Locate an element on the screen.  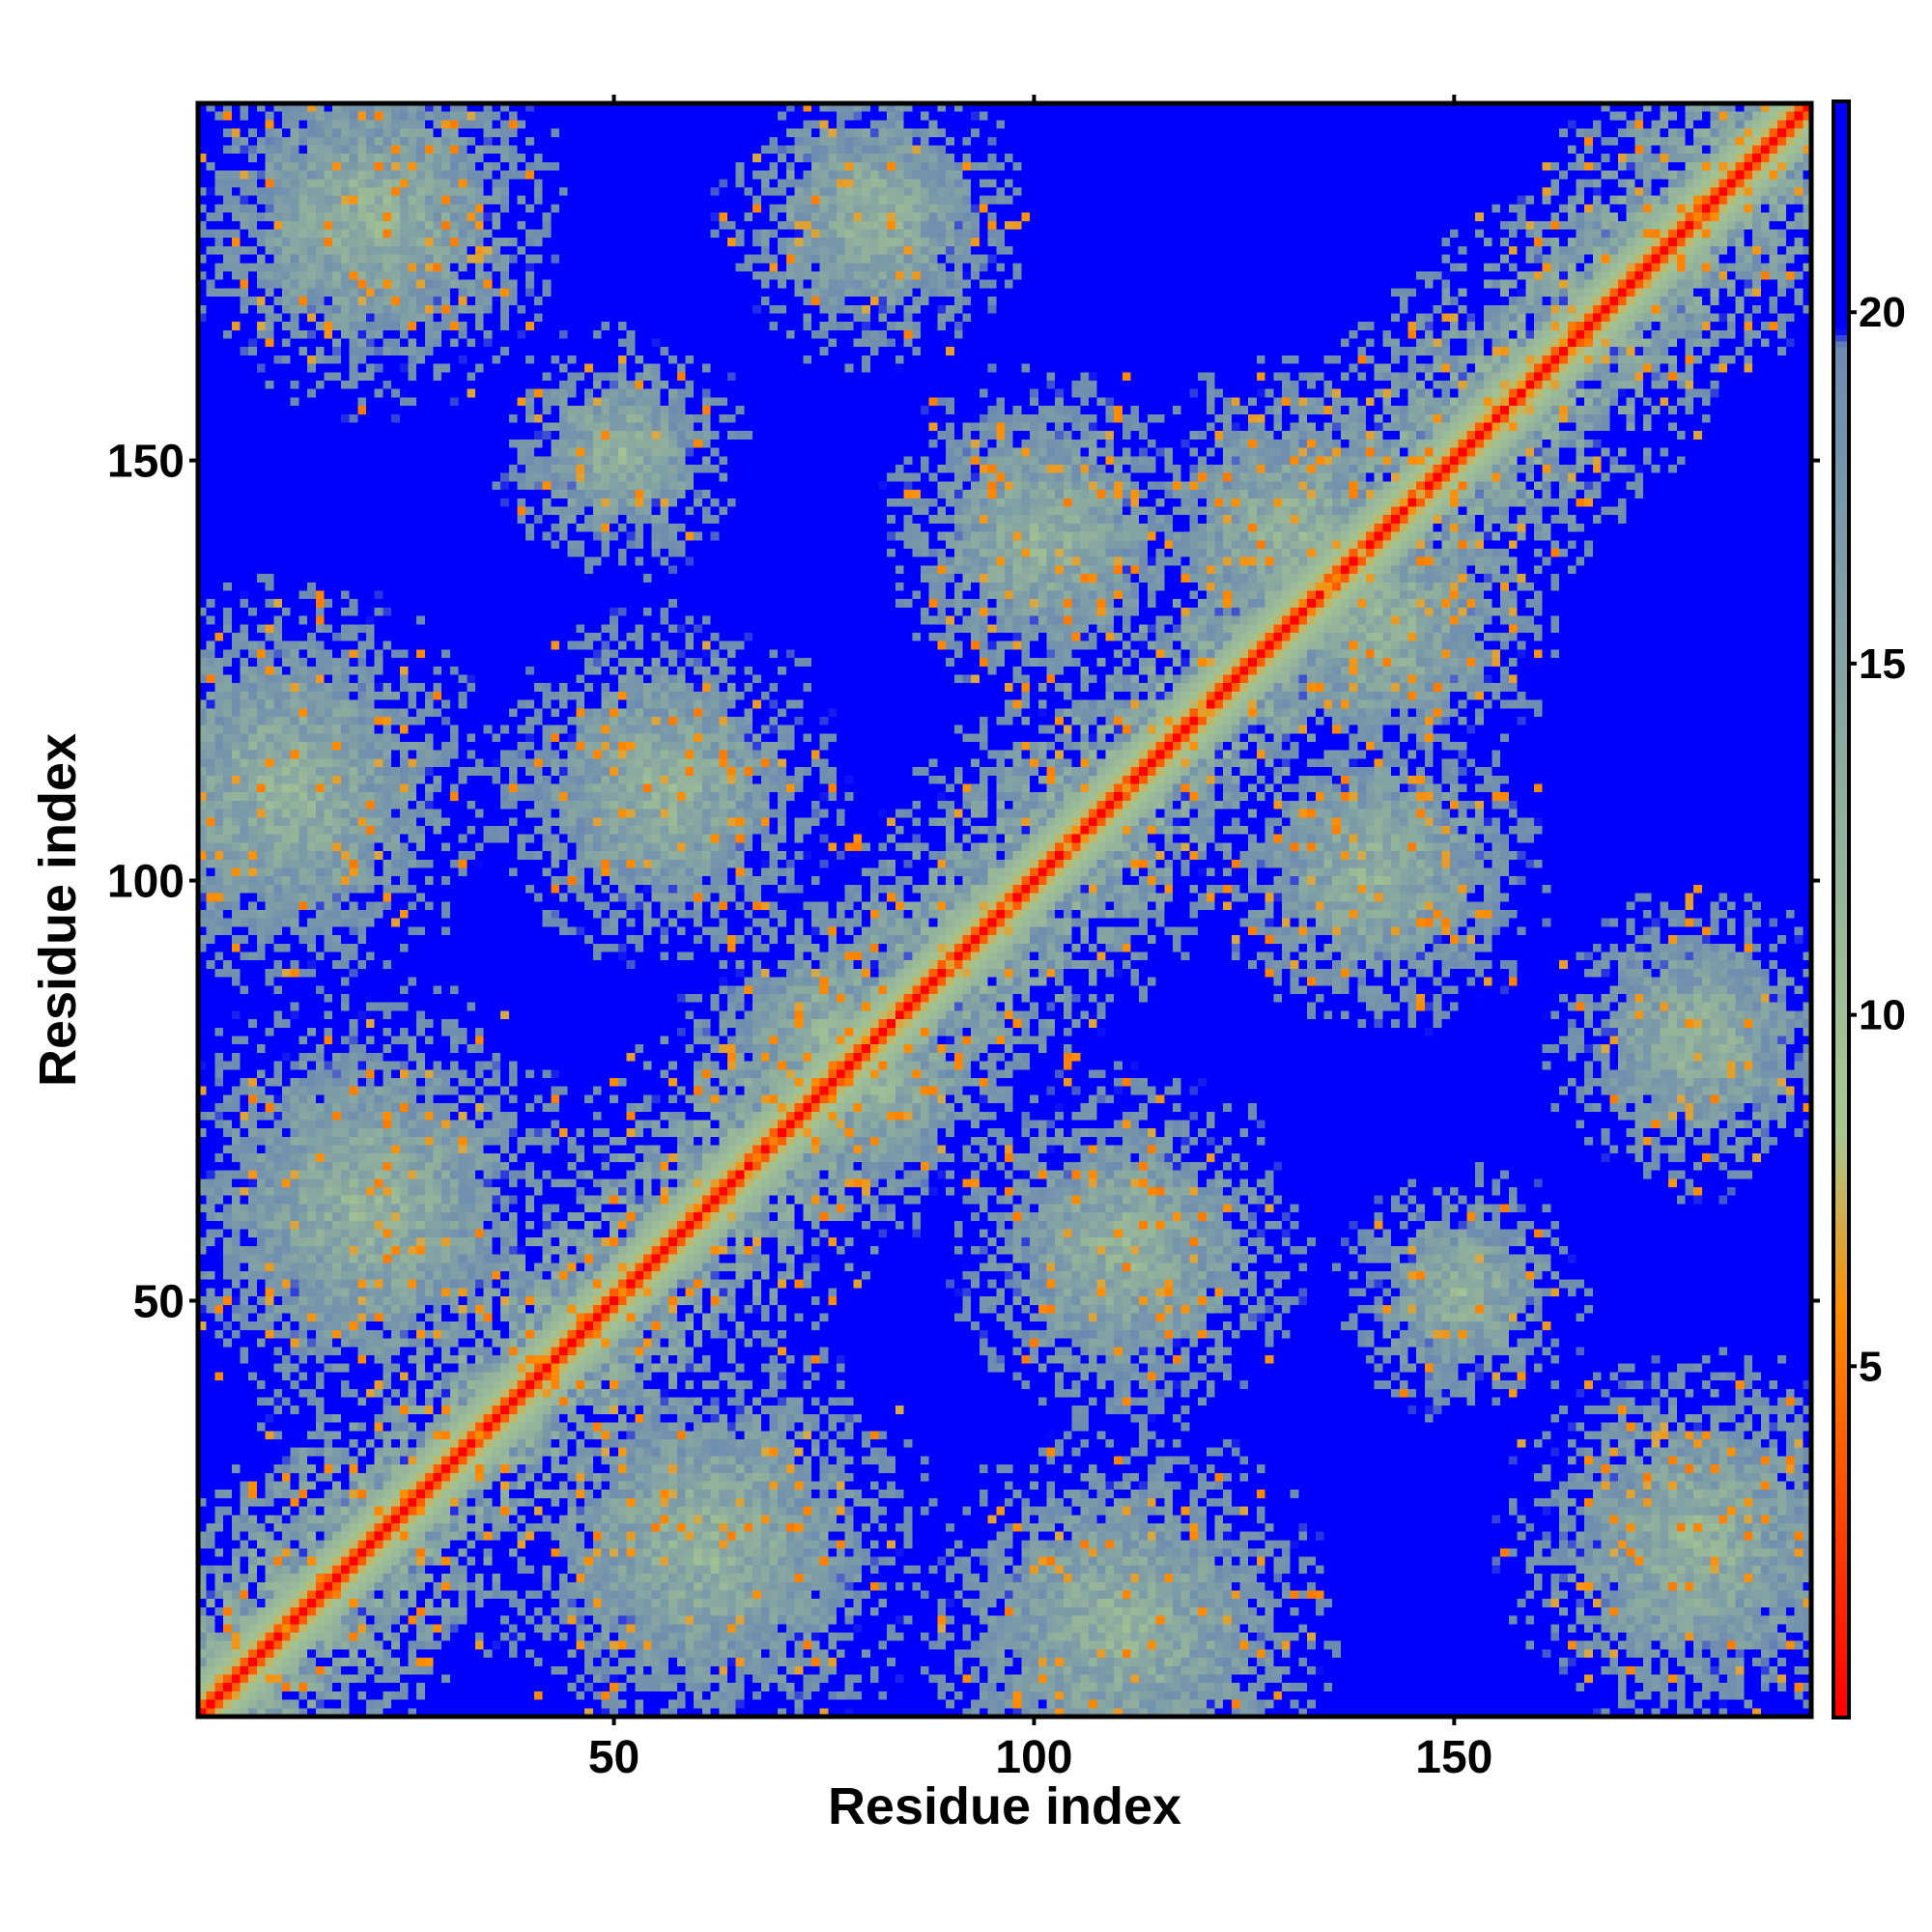
colorbar is located at coordinates (1841, 909).